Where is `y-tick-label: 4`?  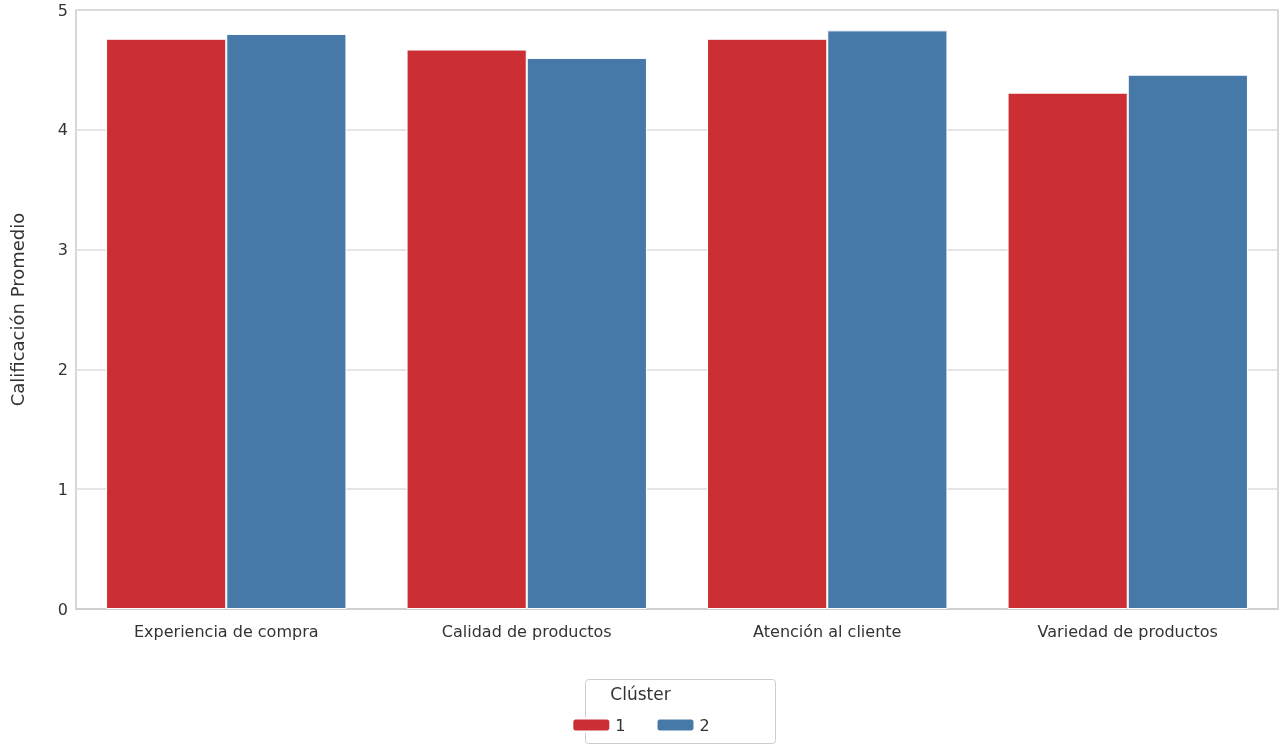 y-tick-label: 4 is located at coordinates (62, 130).